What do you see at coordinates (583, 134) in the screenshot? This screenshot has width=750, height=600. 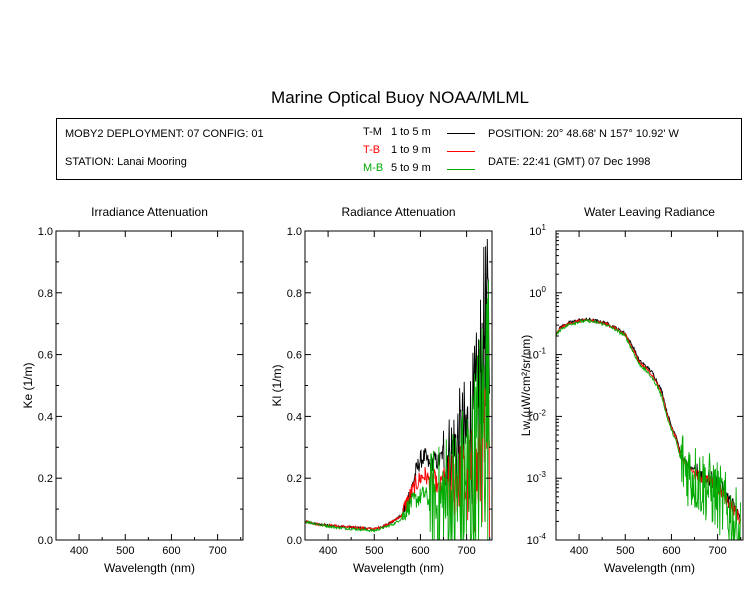 I see `position-text: POSITION: 20° 48.68' N 157° 10.92' W` at bounding box center [583, 134].